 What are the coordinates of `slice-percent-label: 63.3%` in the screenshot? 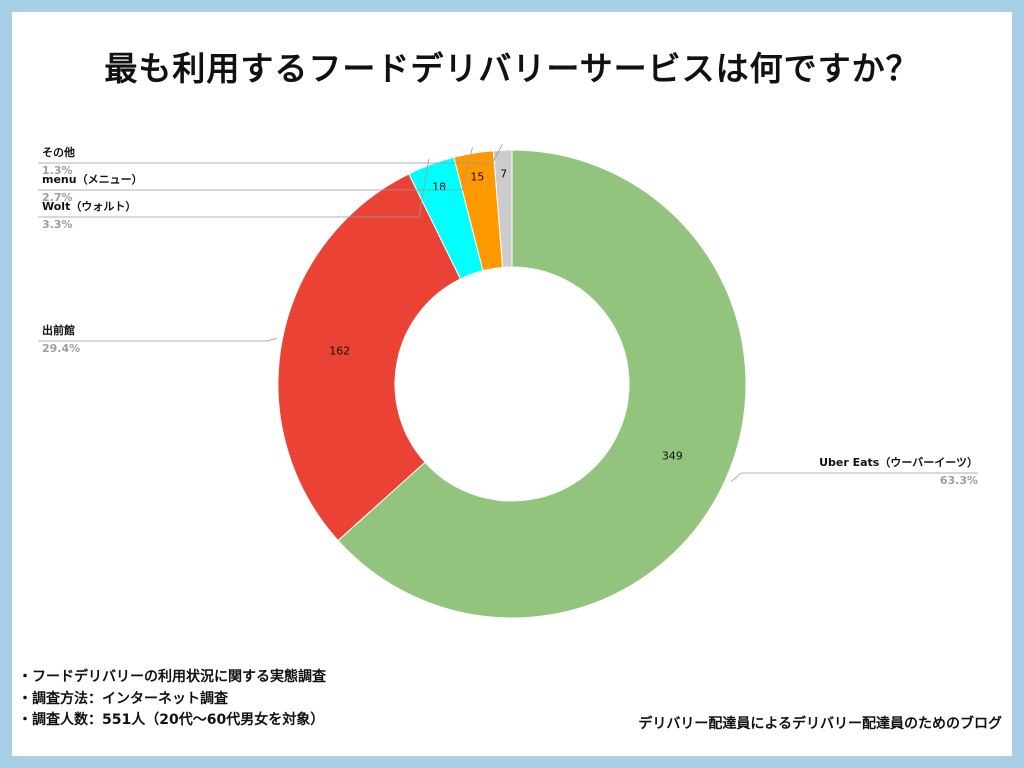 It's located at (959, 480).